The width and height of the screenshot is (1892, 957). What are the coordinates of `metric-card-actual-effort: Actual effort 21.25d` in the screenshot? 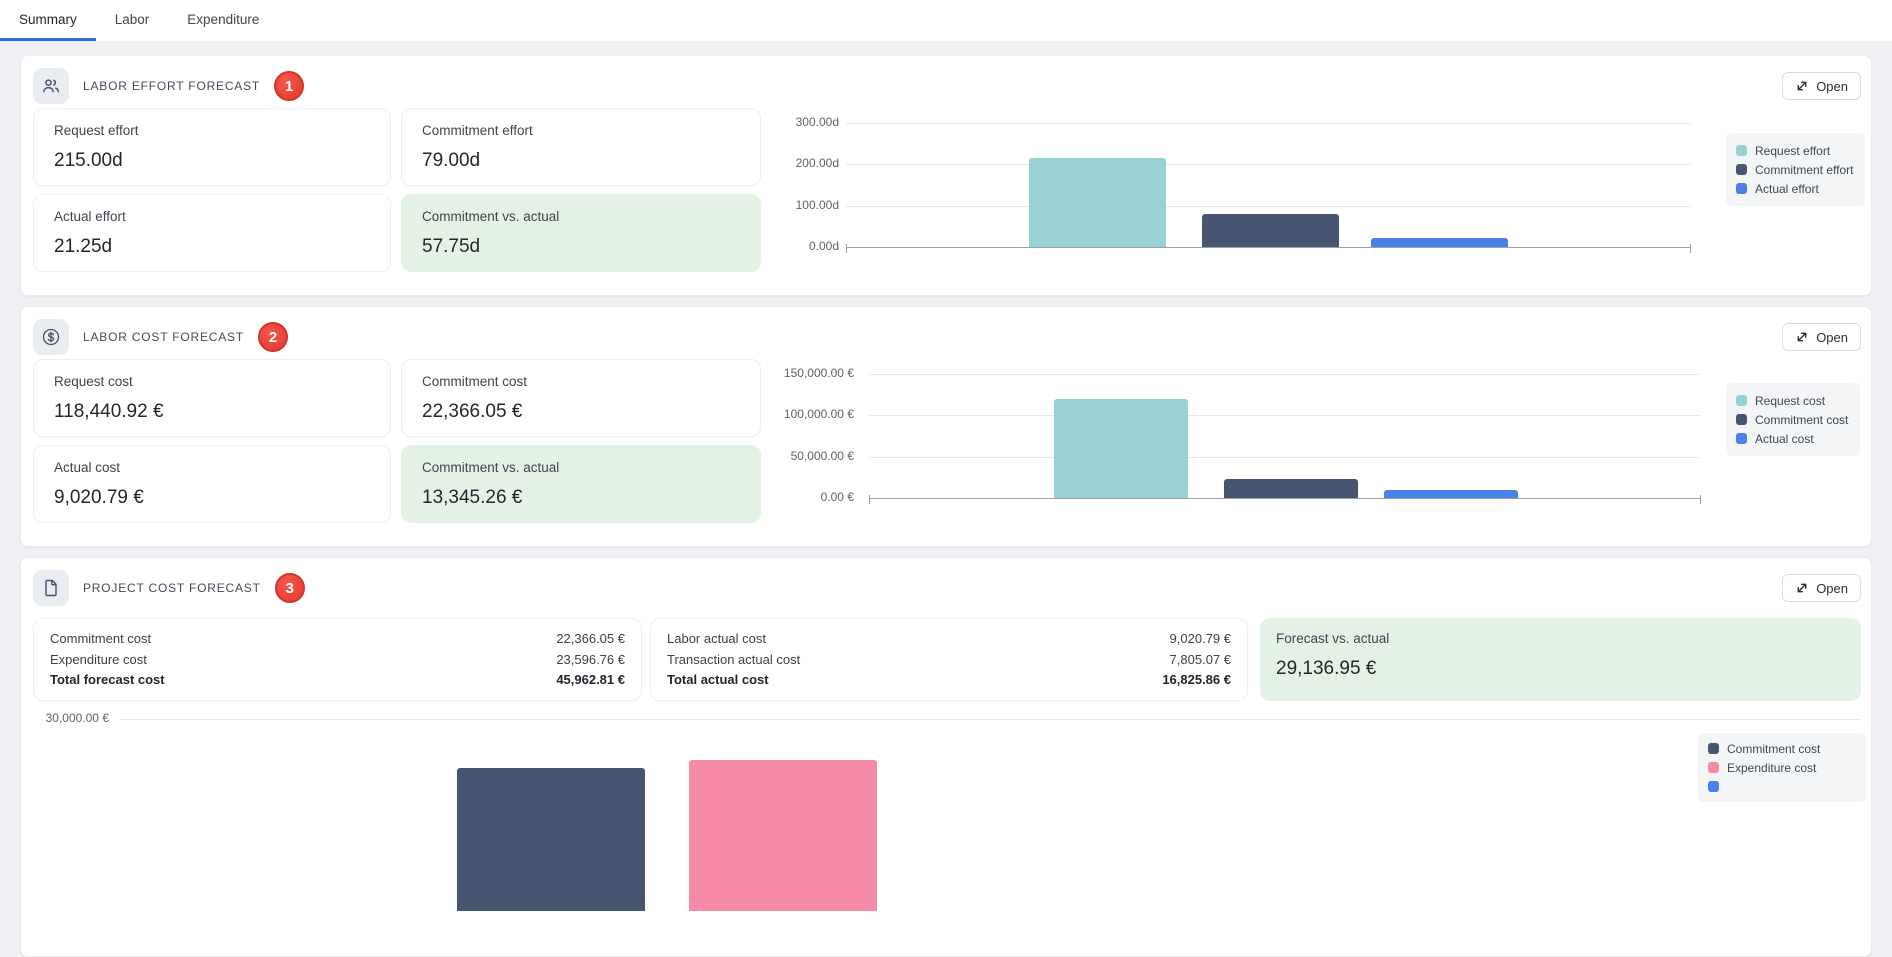 It's located at (212, 233).